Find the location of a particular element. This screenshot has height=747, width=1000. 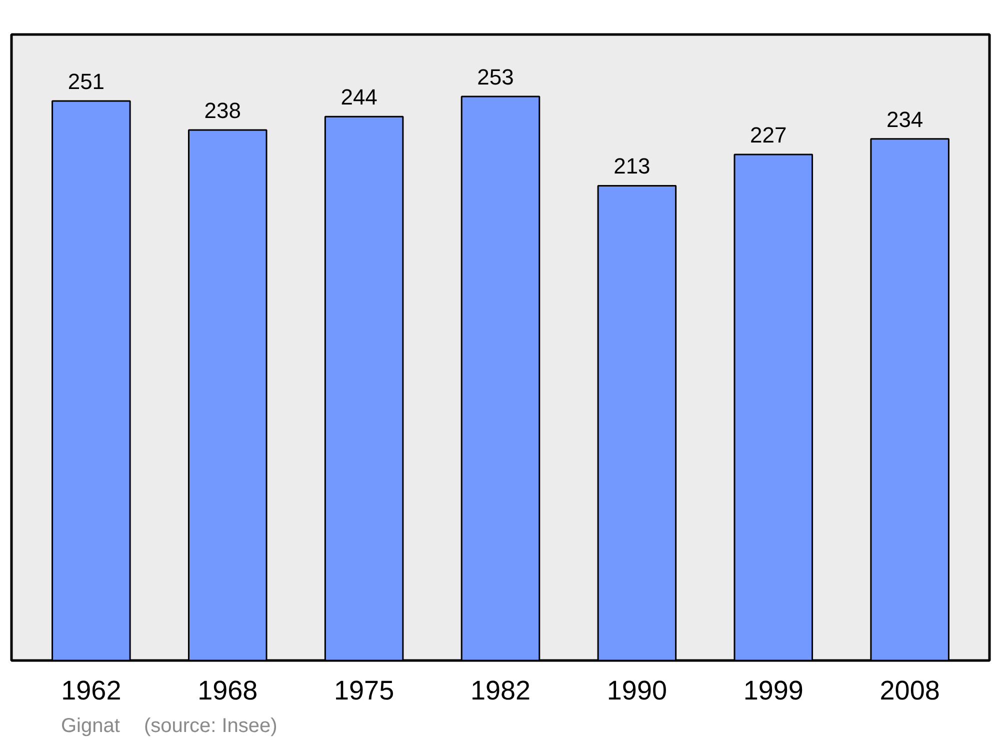

data-label: 251 is located at coordinates (86, 81).